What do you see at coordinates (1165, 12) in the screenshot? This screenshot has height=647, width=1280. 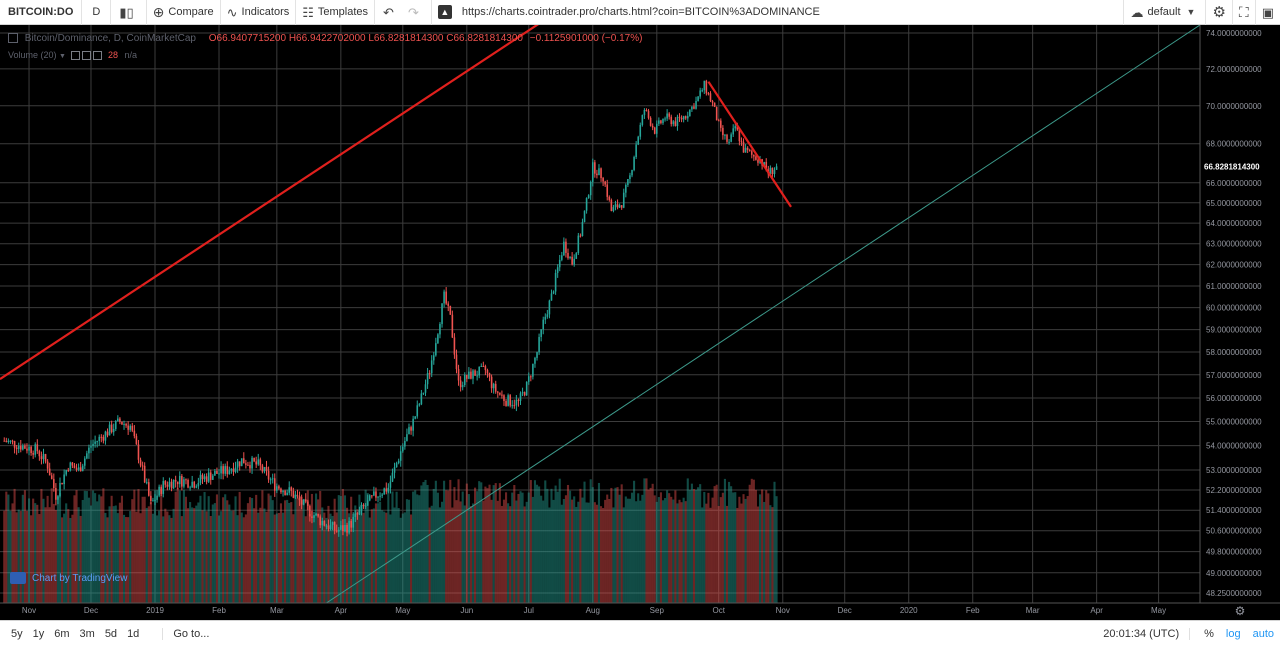 I see `layout-menu-button: ☁ default ▼` at bounding box center [1165, 12].